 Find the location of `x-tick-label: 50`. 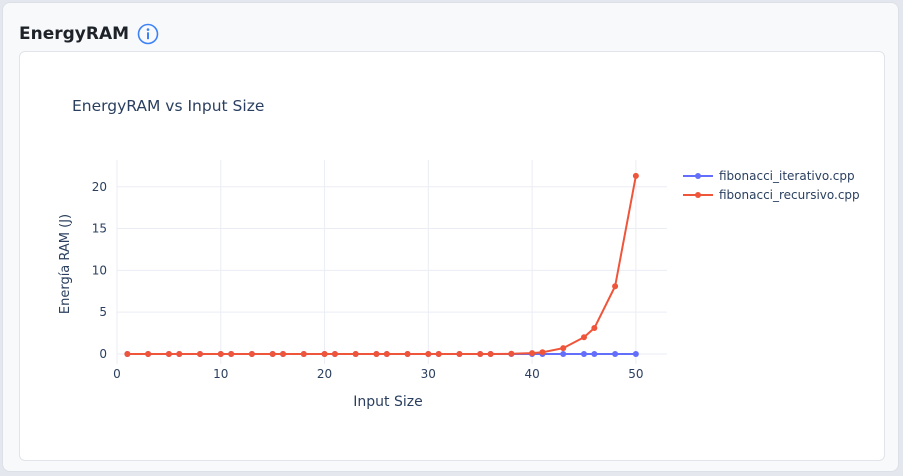

x-tick-label: 50 is located at coordinates (635, 374).